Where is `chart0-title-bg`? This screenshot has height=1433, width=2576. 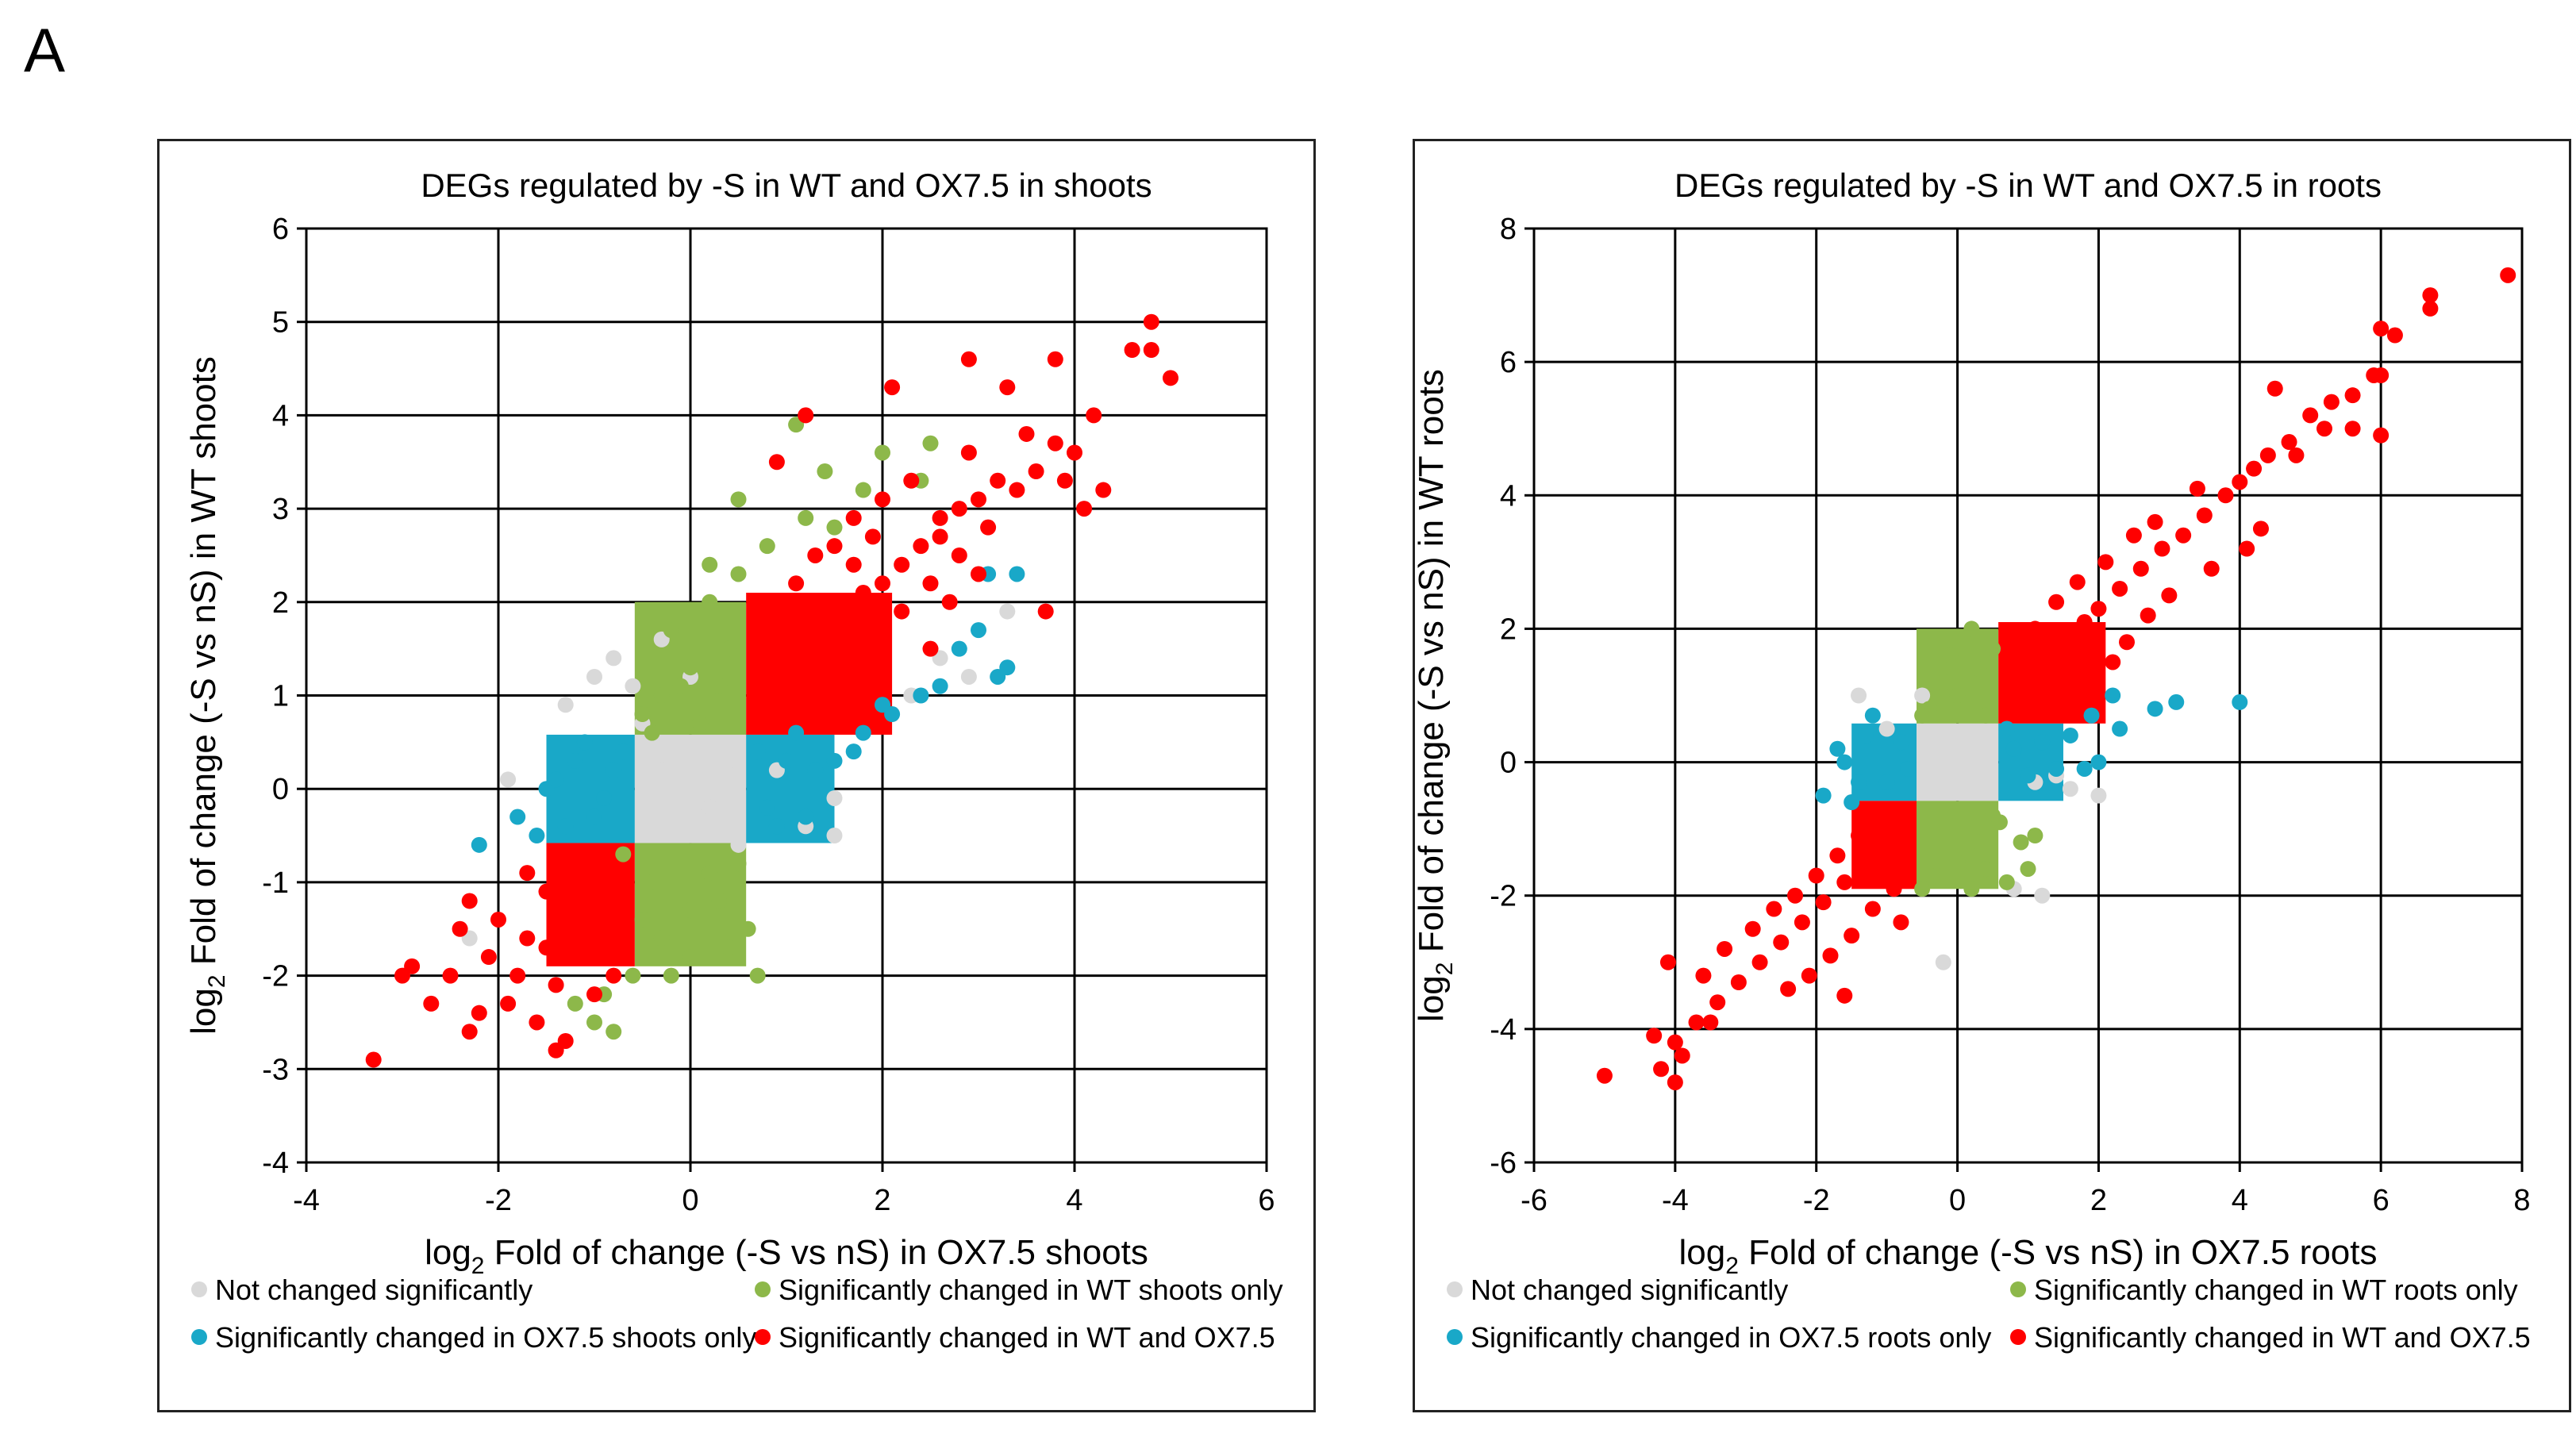 chart0-title-bg is located at coordinates (786, 183).